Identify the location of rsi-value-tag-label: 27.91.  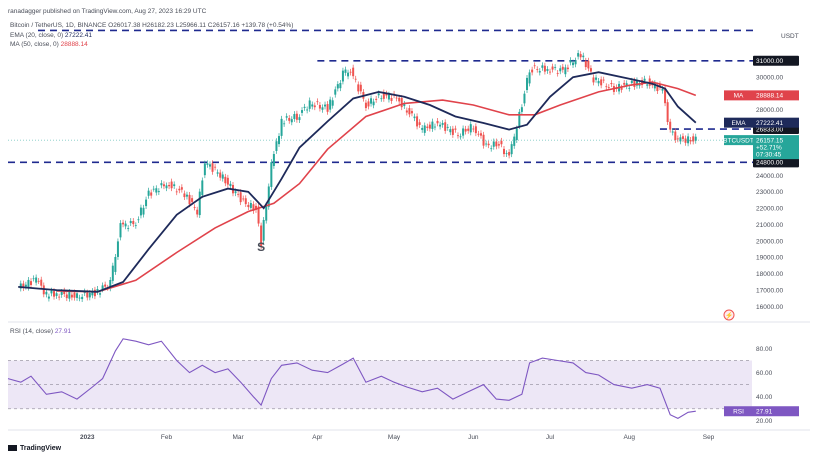
(764, 412).